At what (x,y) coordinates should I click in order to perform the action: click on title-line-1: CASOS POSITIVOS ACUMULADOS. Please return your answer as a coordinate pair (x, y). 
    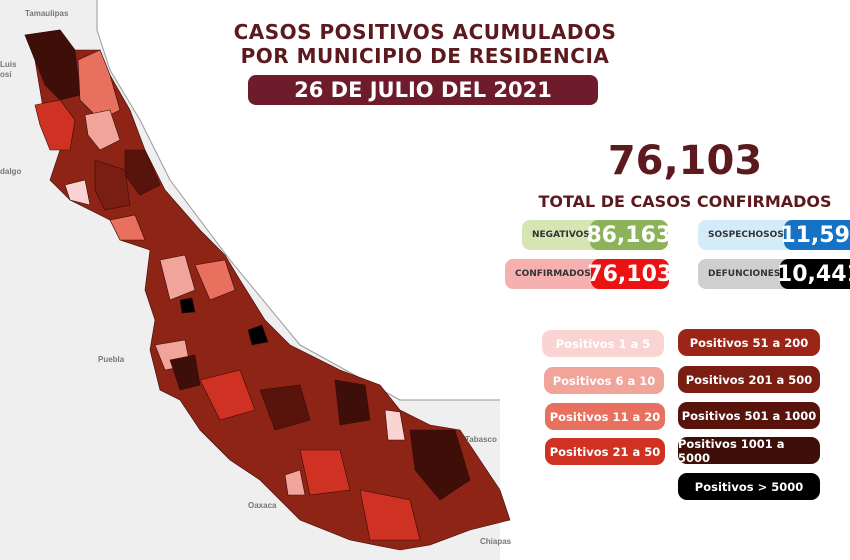
    Looking at the image, I should click on (425, 32).